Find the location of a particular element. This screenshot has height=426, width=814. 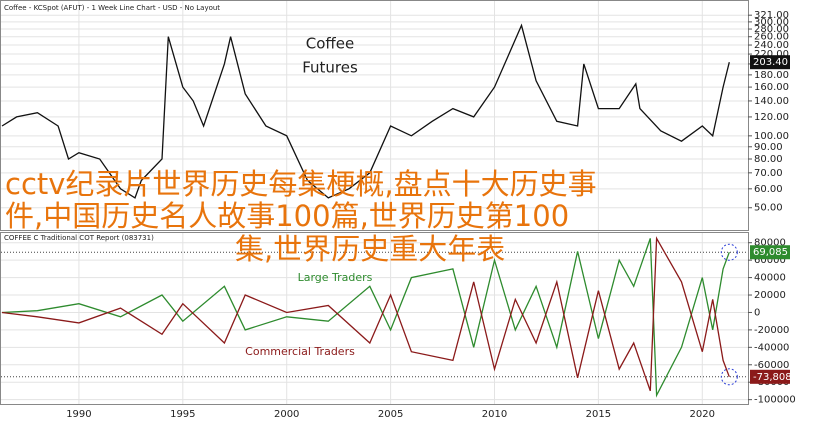

x-tick-label: 1990 is located at coordinates (78, 414).